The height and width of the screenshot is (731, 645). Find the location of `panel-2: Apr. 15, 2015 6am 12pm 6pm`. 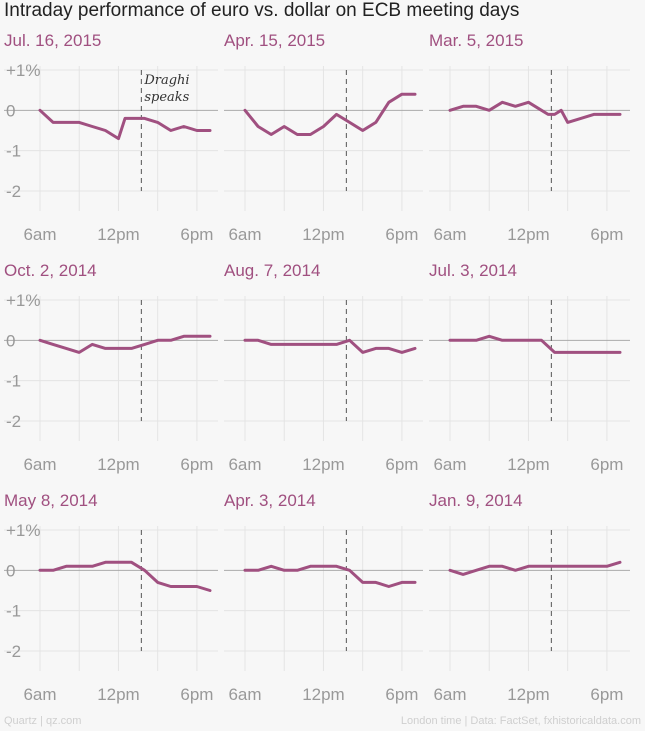

panel-2: Apr. 15, 2015 6am 12pm 6pm is located at coordinates (323, 137).